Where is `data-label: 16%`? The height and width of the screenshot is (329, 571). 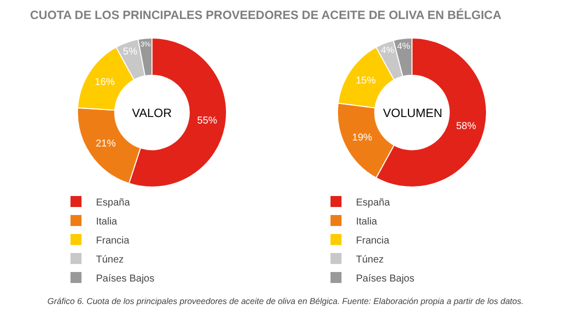
data-label: 16% is located at coordinates (104, 82).